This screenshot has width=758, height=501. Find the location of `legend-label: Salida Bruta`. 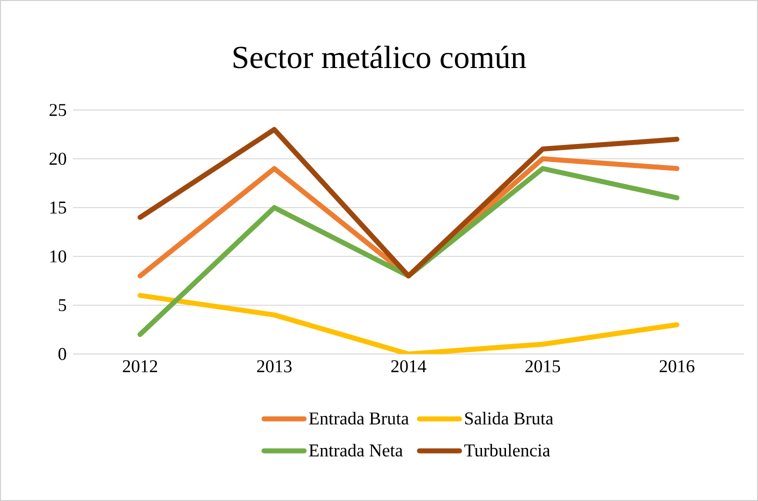

legend-label: Salida Bruta is located at coordinates (509, 418).